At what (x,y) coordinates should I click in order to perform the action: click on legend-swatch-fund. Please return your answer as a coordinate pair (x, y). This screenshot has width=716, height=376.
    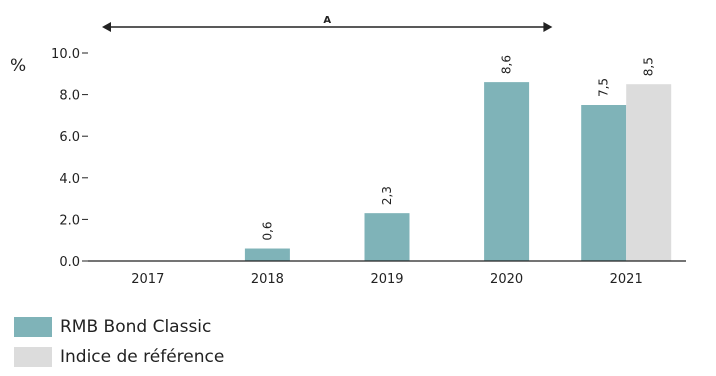
    Looking at the image, I should click on (33, 327).